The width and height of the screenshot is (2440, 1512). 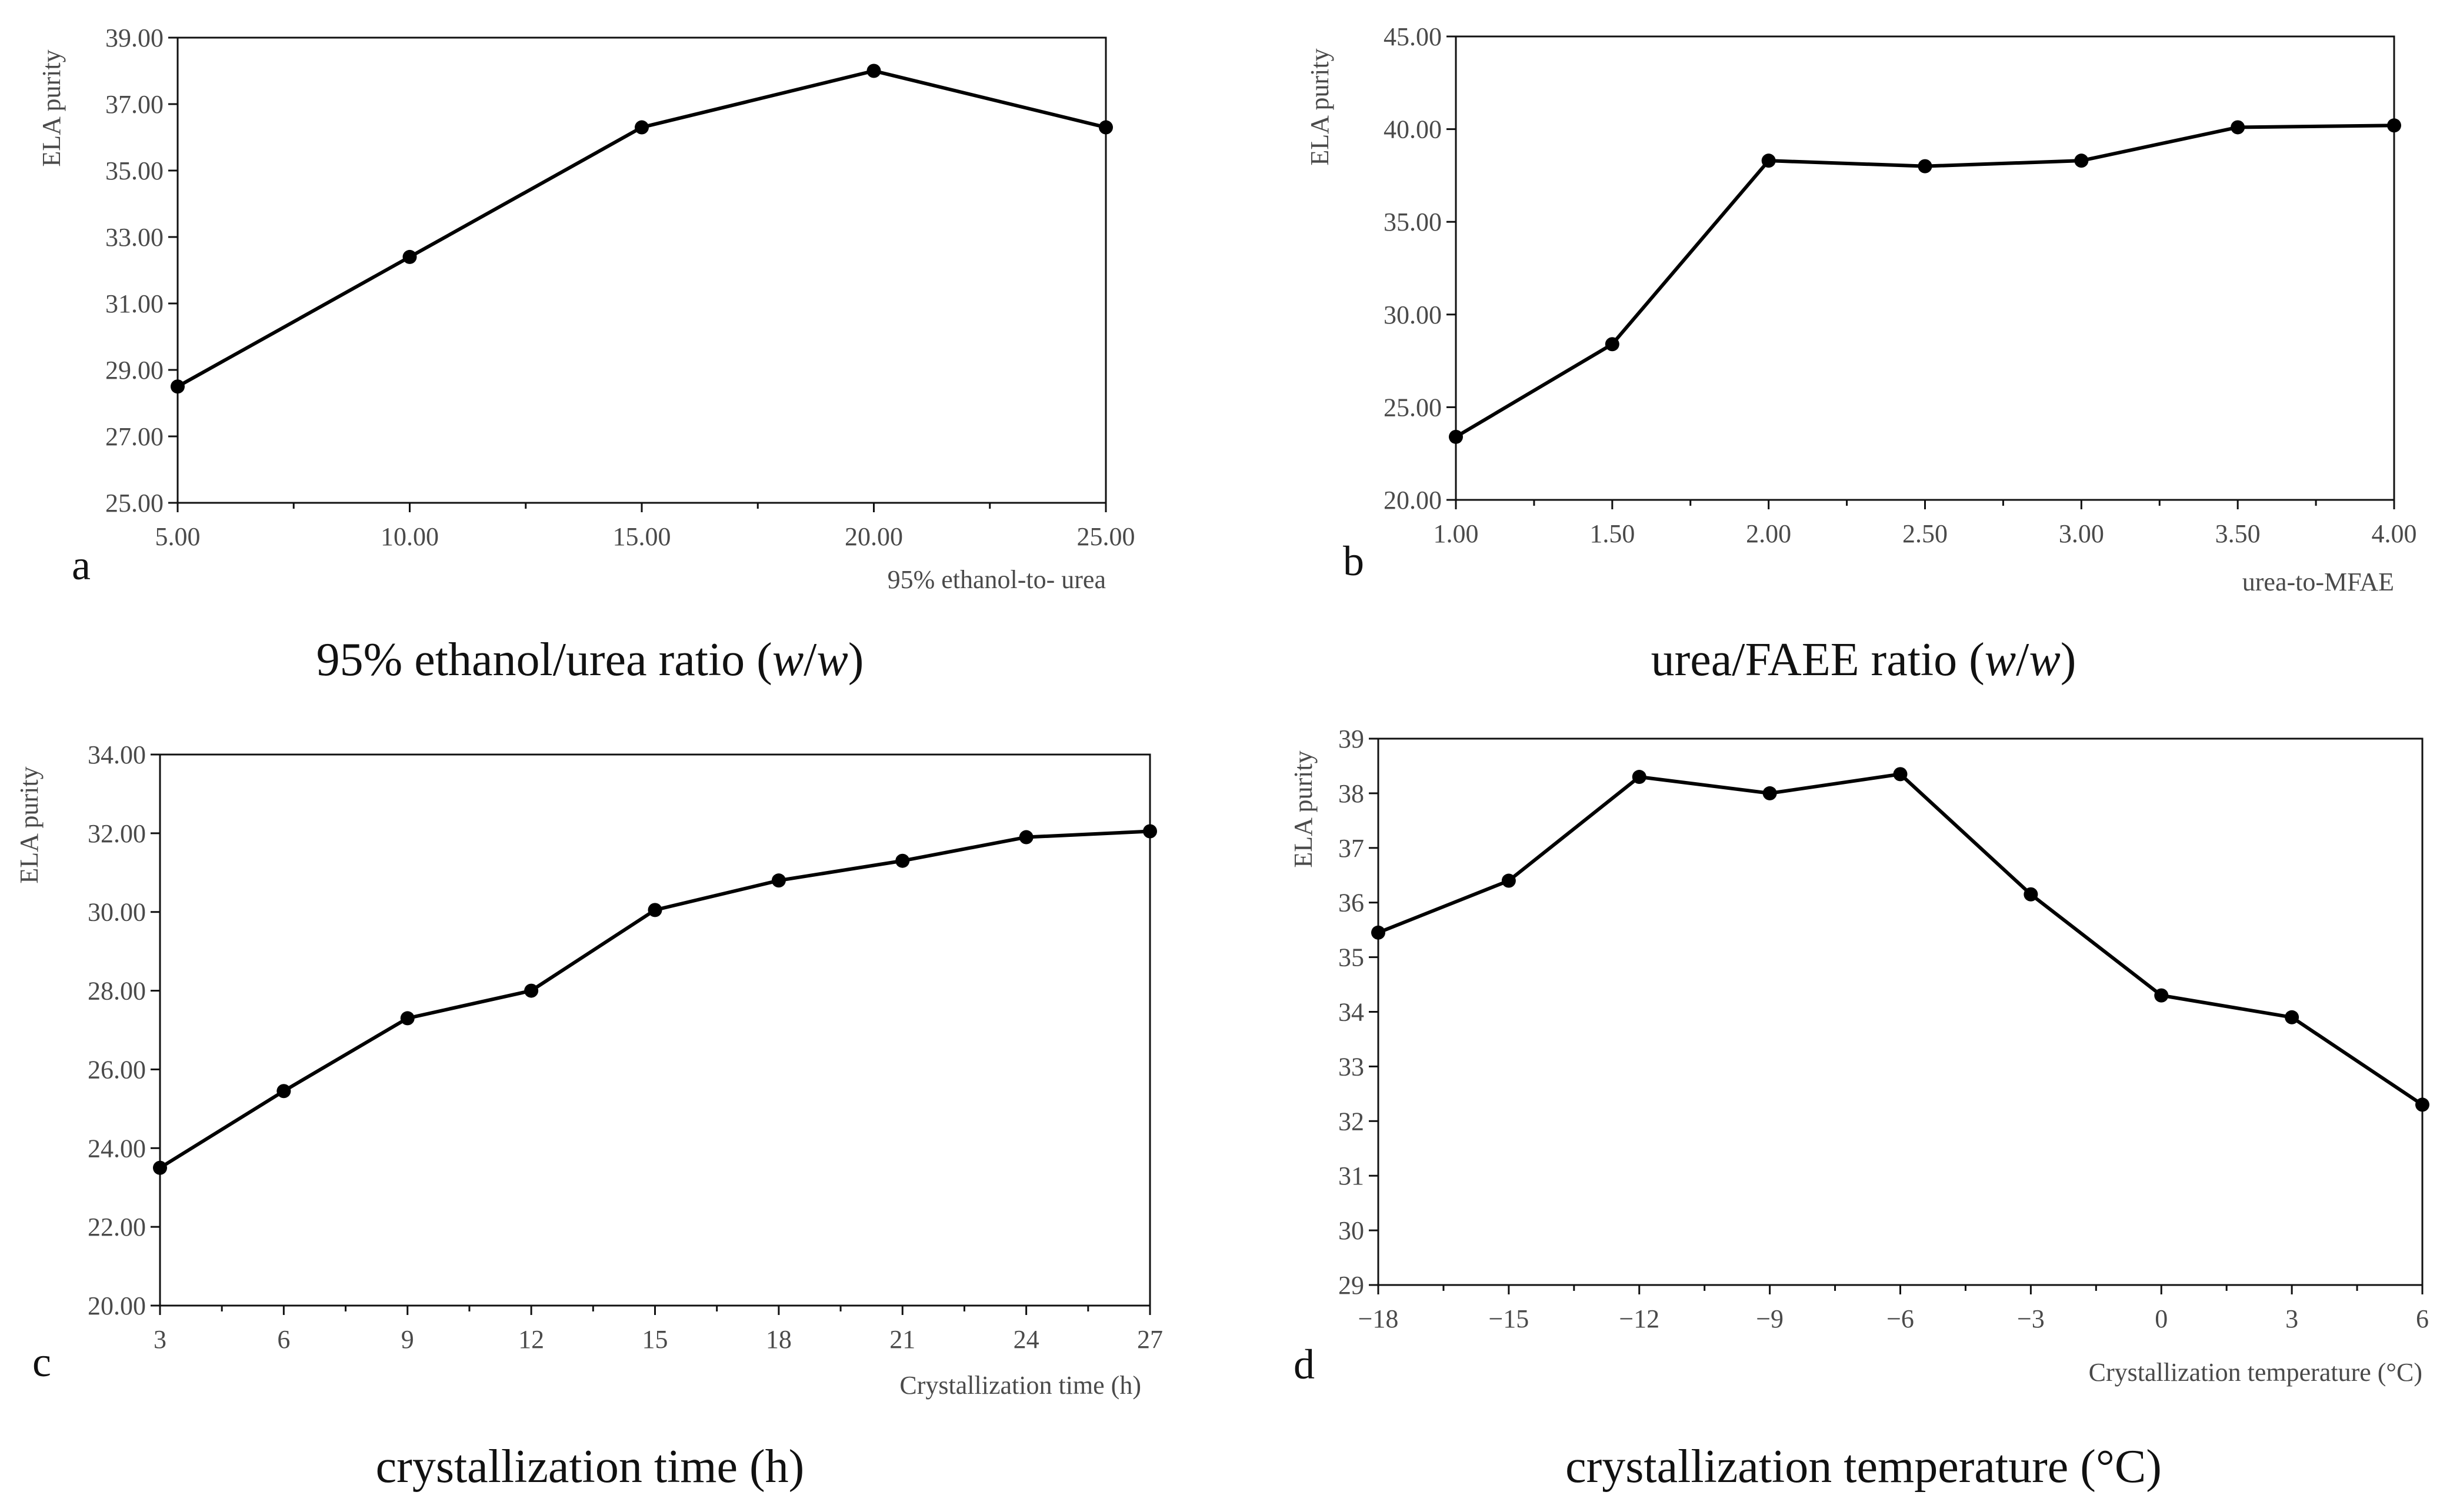 What do you see at coordinates (655, 1339) in the screenshot?
I see `x-tick-label: 15` at bounding box center [655, 1339].